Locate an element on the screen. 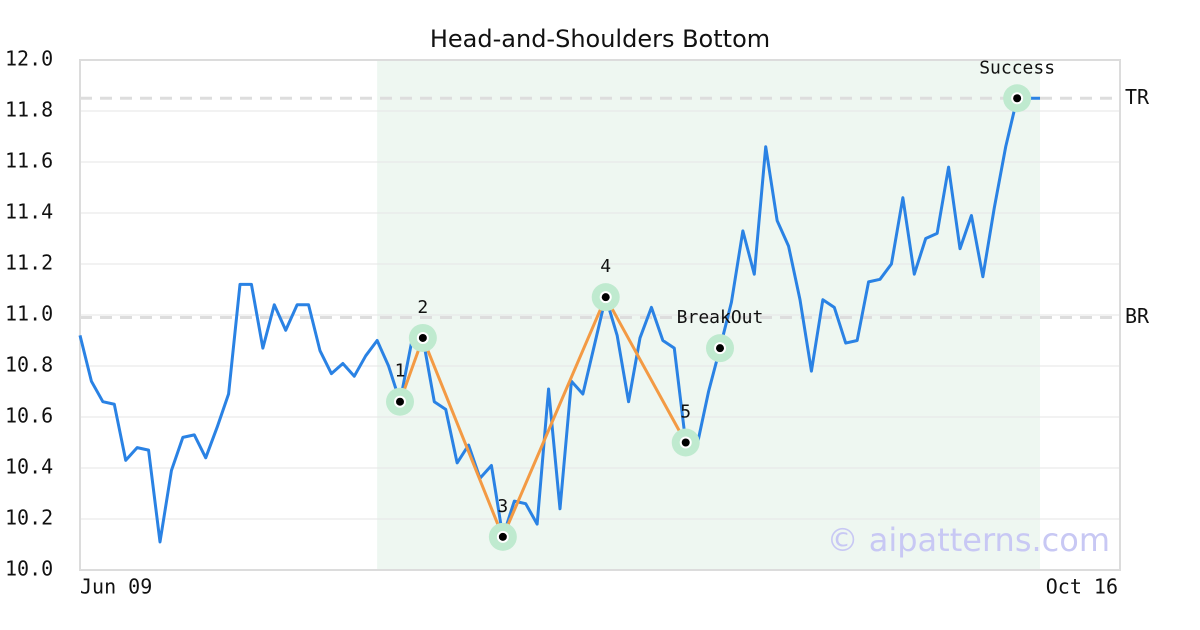 Image resolution: width=1200 pixels, height=630 pixels. pattern-point-label: 5 is located at coordinates (685, 412).